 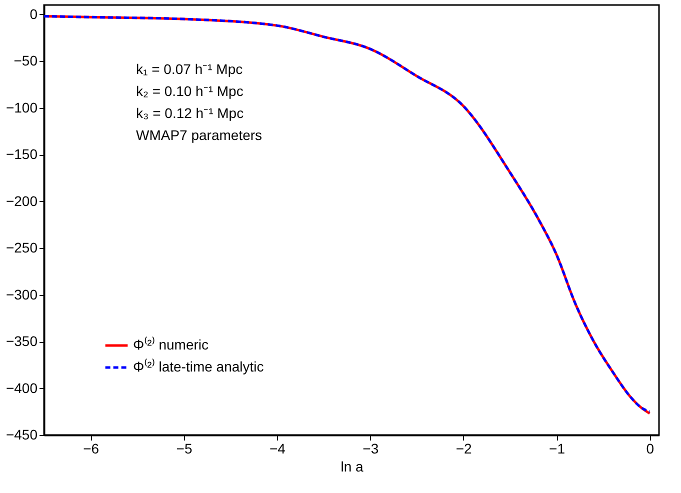 What do you see at coordinates (189, 69) in the screenshot?
I see `annotation: k₁ = 0.07 h⁻¹ Mpc` at bounding box center [189, 69].